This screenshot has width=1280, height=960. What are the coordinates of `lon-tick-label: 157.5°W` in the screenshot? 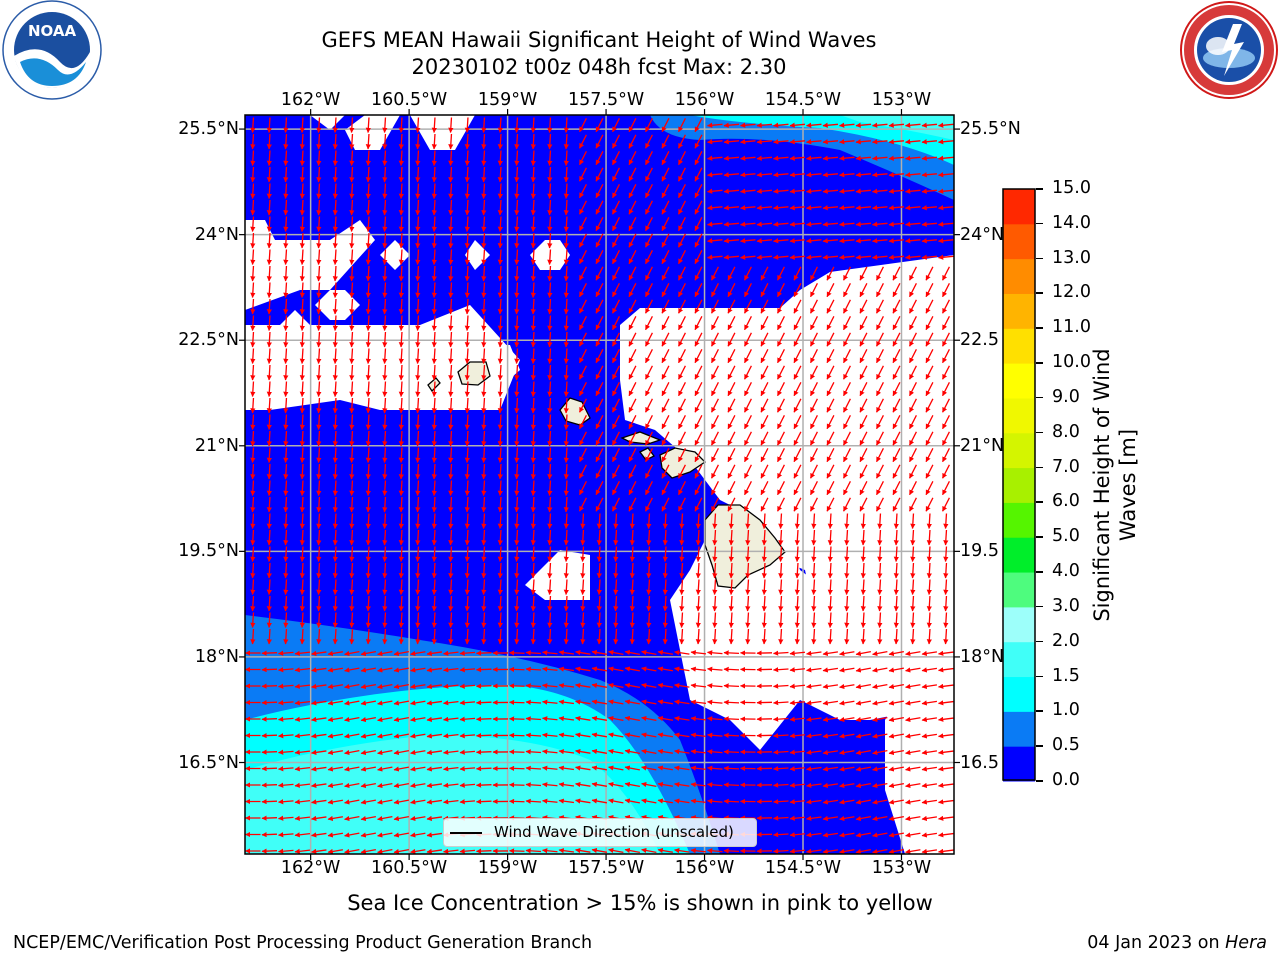 It's located at (606, 868).